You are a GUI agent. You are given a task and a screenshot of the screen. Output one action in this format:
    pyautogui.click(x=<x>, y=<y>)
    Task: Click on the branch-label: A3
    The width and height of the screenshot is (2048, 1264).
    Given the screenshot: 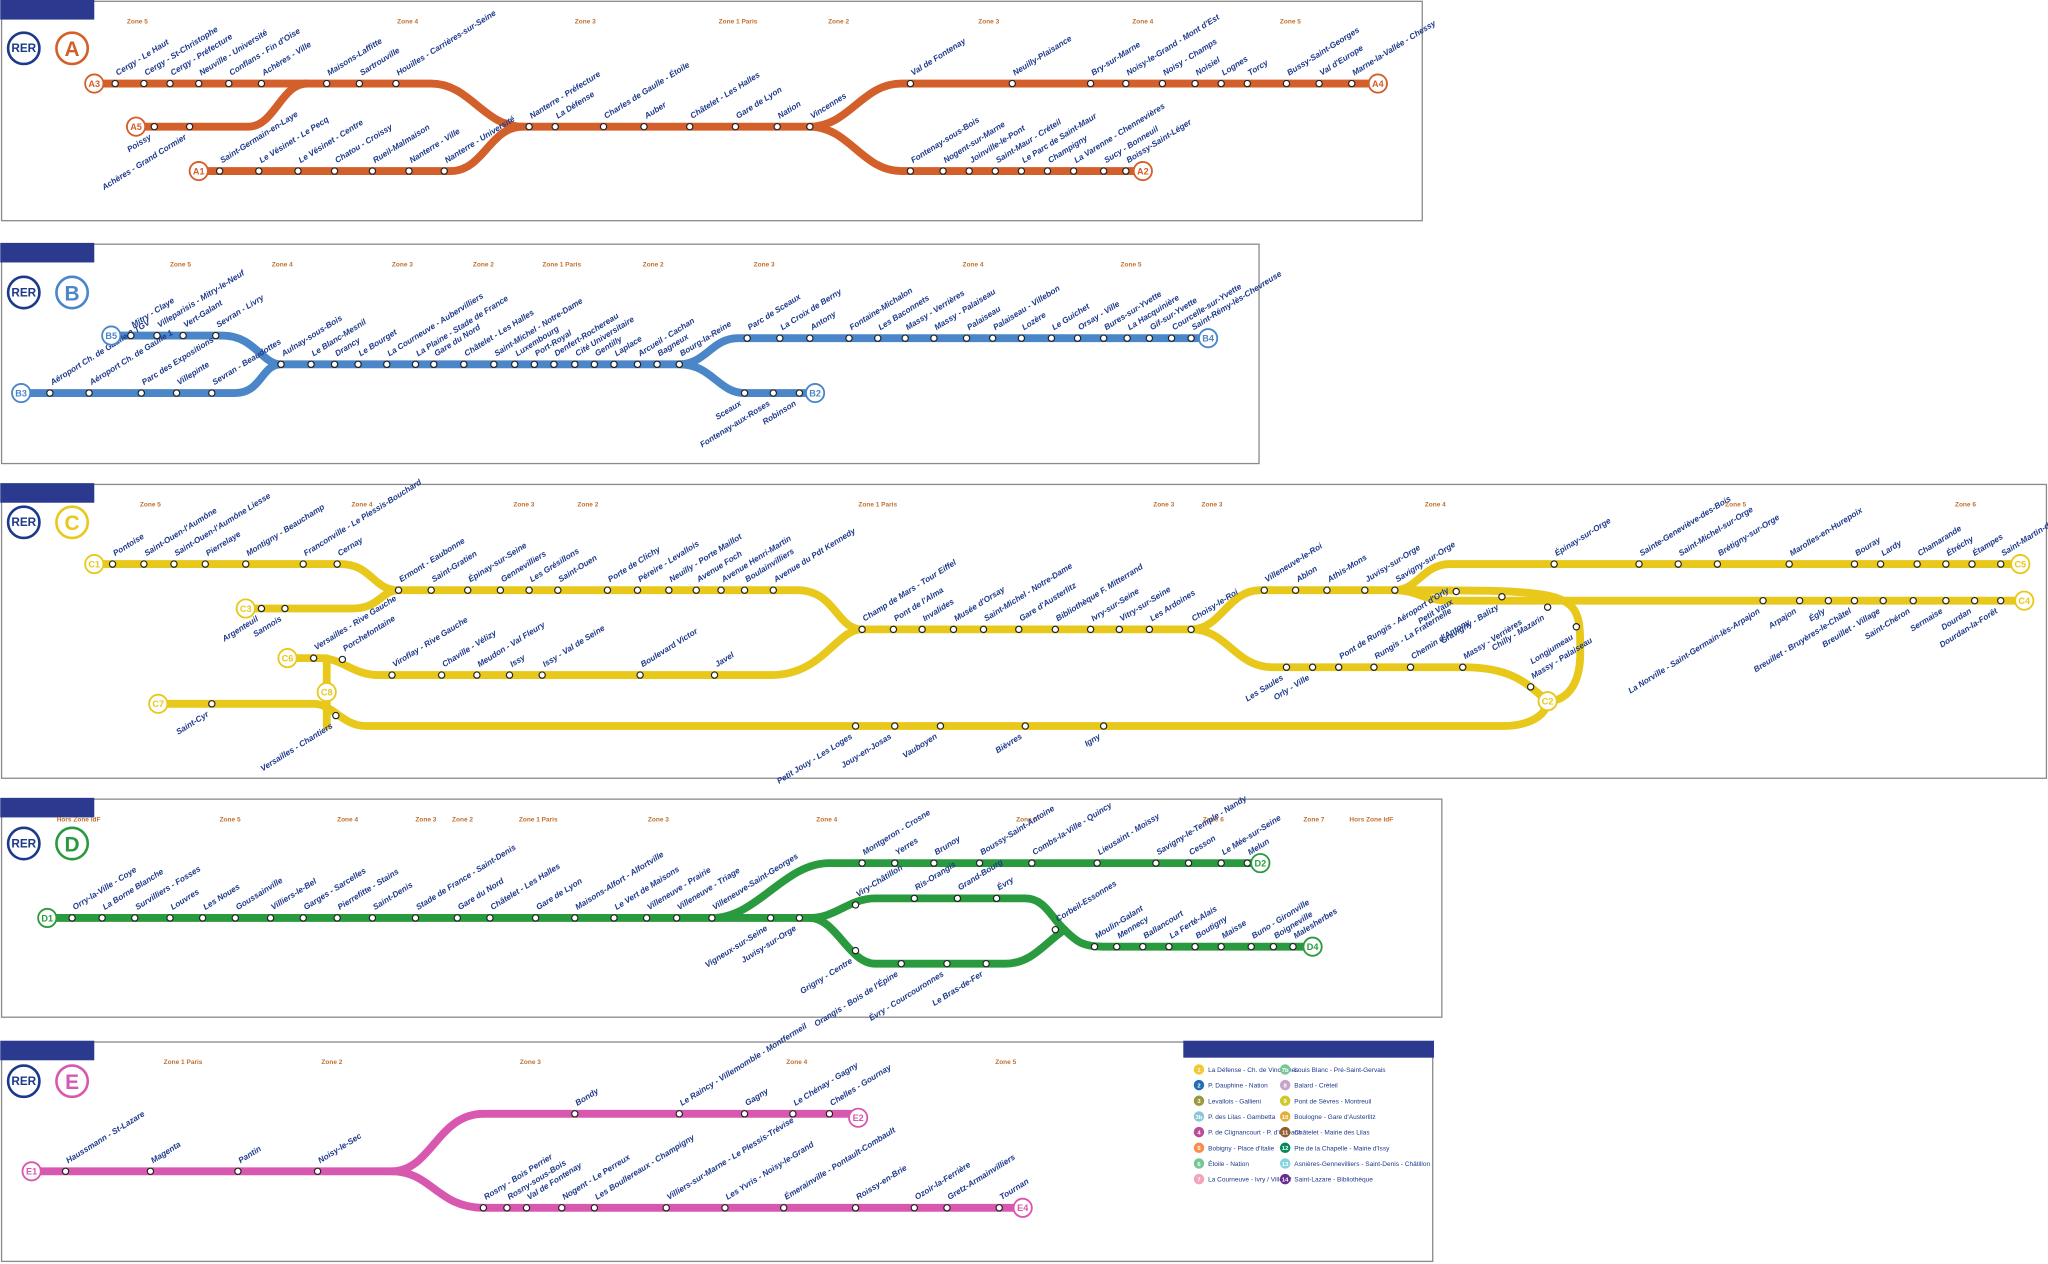 What is the action you would take?
    pyautogui.click(x=94, y=84)
    